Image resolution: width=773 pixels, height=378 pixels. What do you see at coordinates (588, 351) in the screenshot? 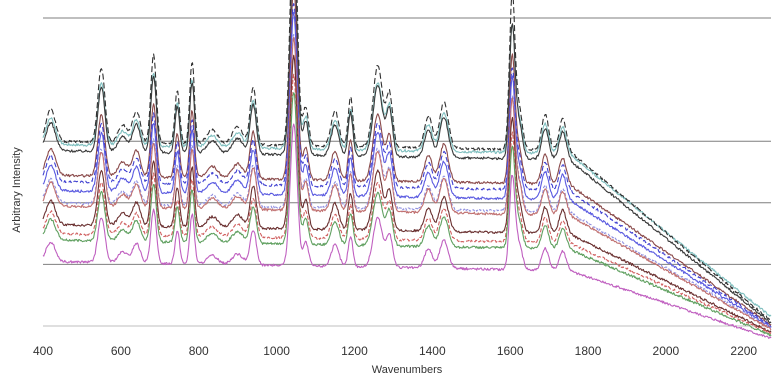
I see `x-tick-label: 1800` at bounding box center [588, 351].